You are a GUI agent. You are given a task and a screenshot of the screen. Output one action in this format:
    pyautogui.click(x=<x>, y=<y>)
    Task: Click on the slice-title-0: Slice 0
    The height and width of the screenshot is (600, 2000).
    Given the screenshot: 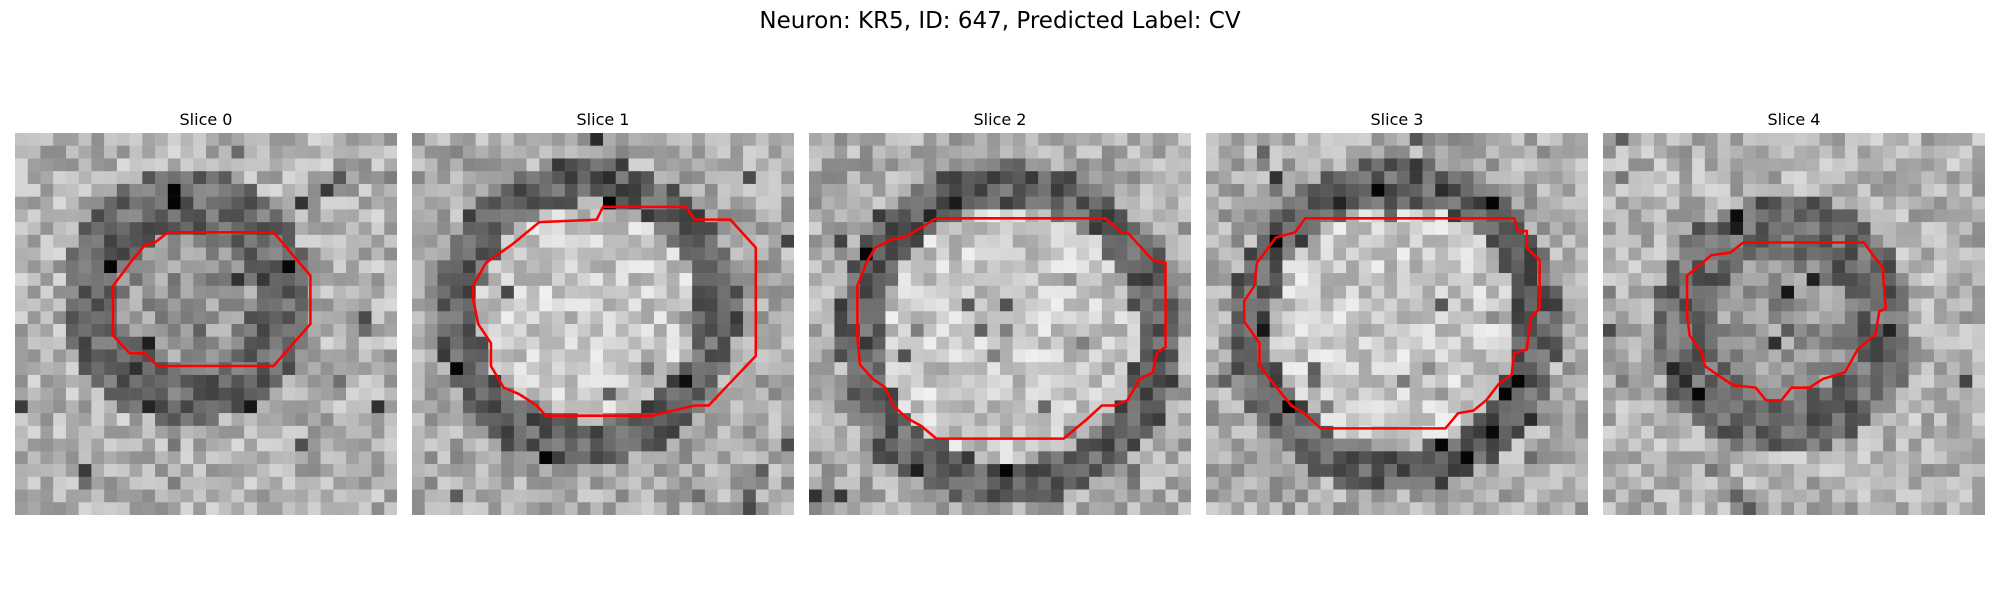 What is the action you would take?
    pyautogui.click(x=206, y=119)
    